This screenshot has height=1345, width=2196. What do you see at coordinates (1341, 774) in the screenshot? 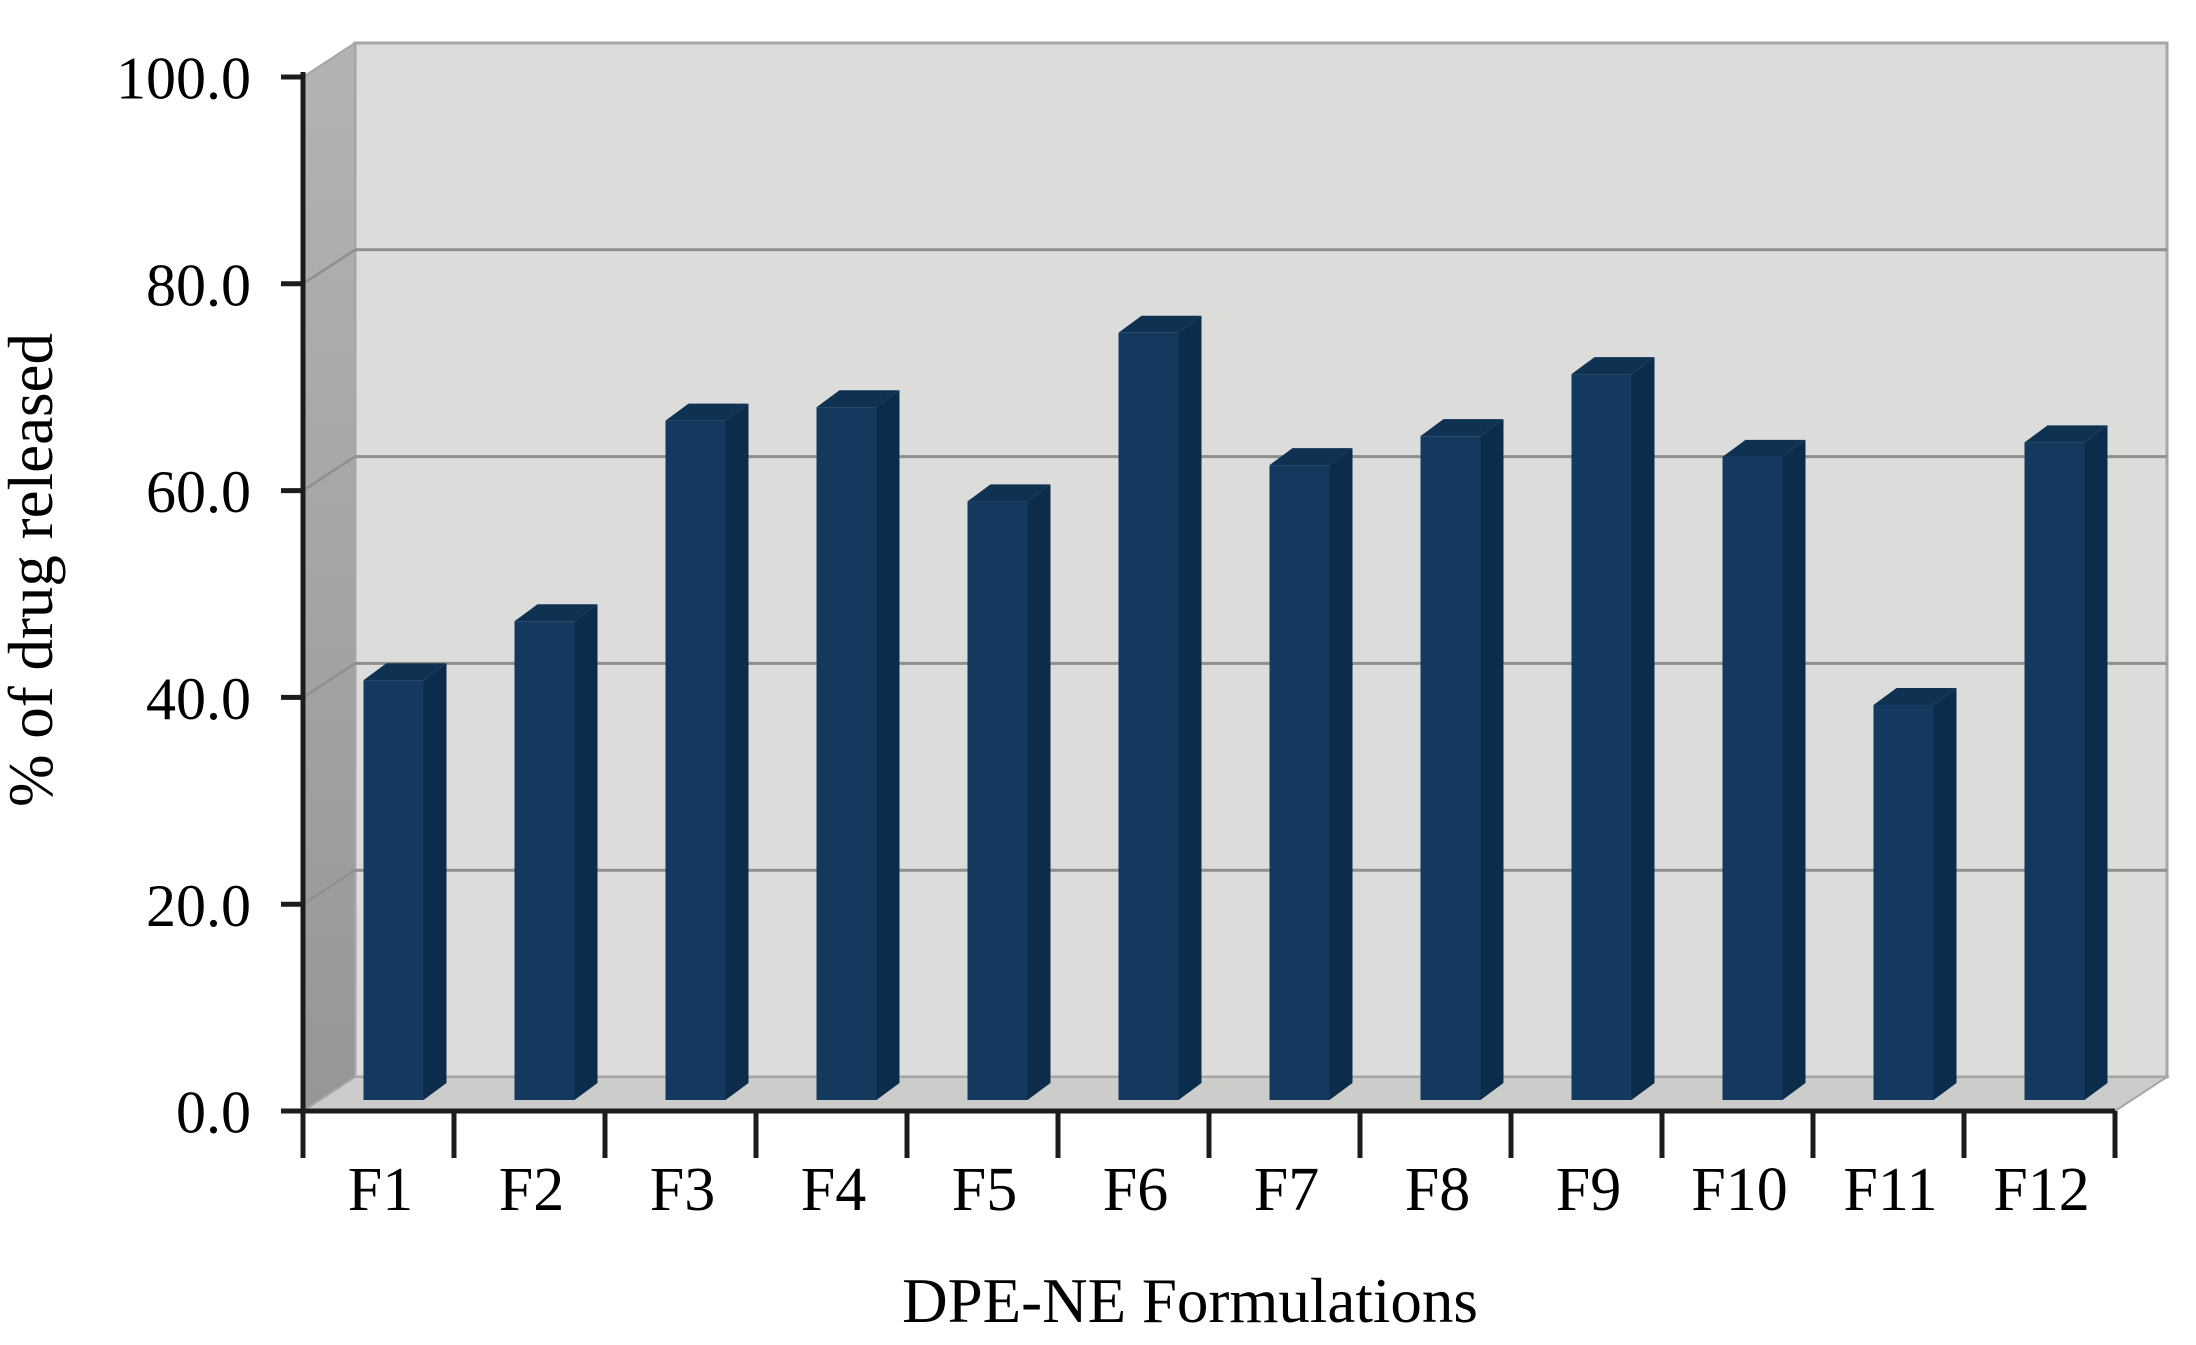
I see `bar-side-face-F7` at bounding box center [1341, 774].